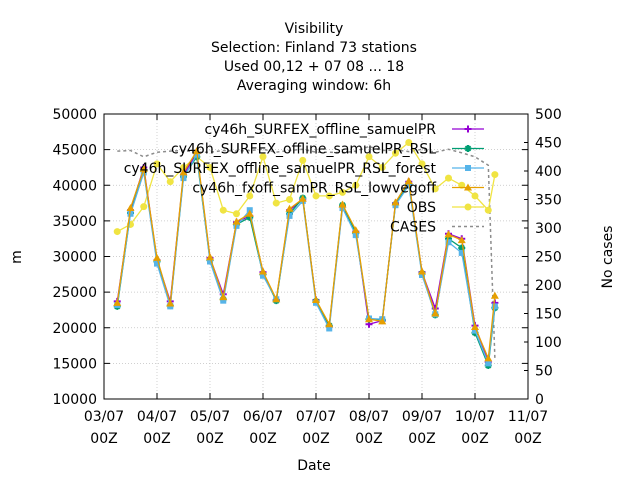 This screenshot has height=480, width=640. Describe the element at coordinates (74, 364) in the screenshot. I see `y-tick-label: 15000` at that location.